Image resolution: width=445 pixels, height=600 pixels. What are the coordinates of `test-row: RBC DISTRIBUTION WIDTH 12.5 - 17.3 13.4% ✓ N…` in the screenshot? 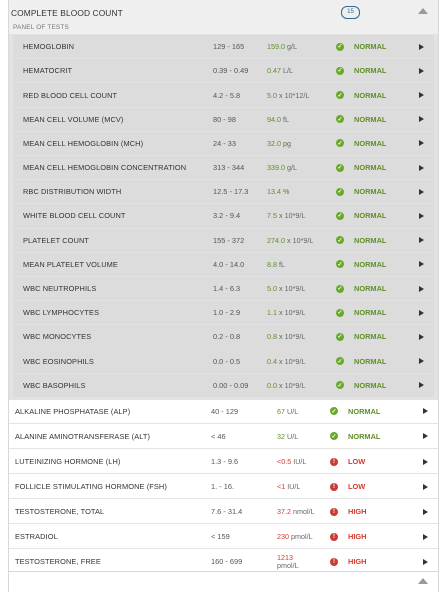 It's located at (223, 192).